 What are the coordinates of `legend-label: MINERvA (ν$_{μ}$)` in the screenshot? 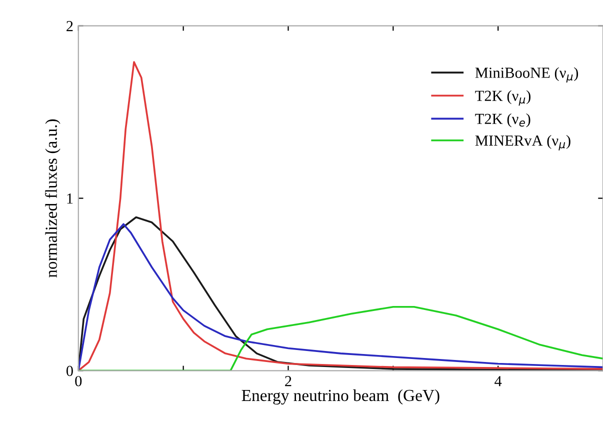 It's located at (522, 142).